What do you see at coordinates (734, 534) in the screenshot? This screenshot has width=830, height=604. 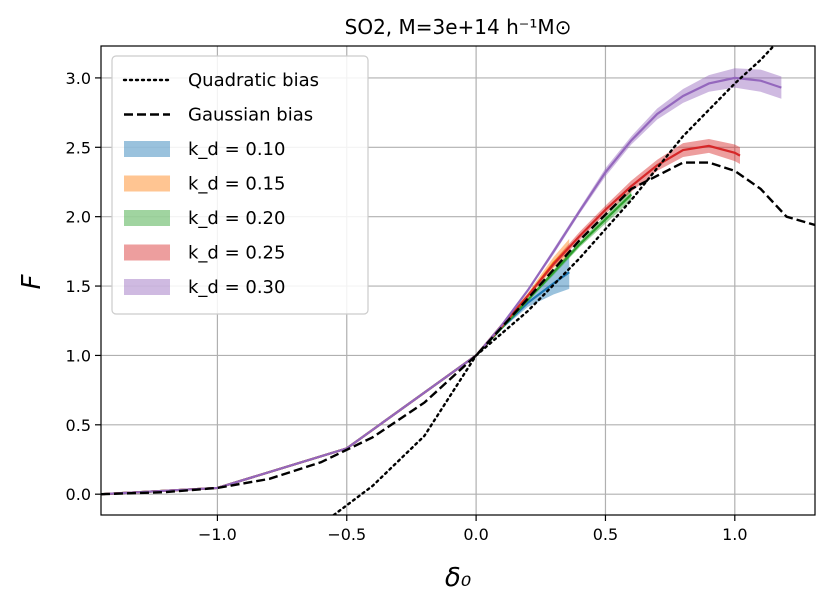 I see `x-tick-label: 1.0` at bounding box center [734, 534].